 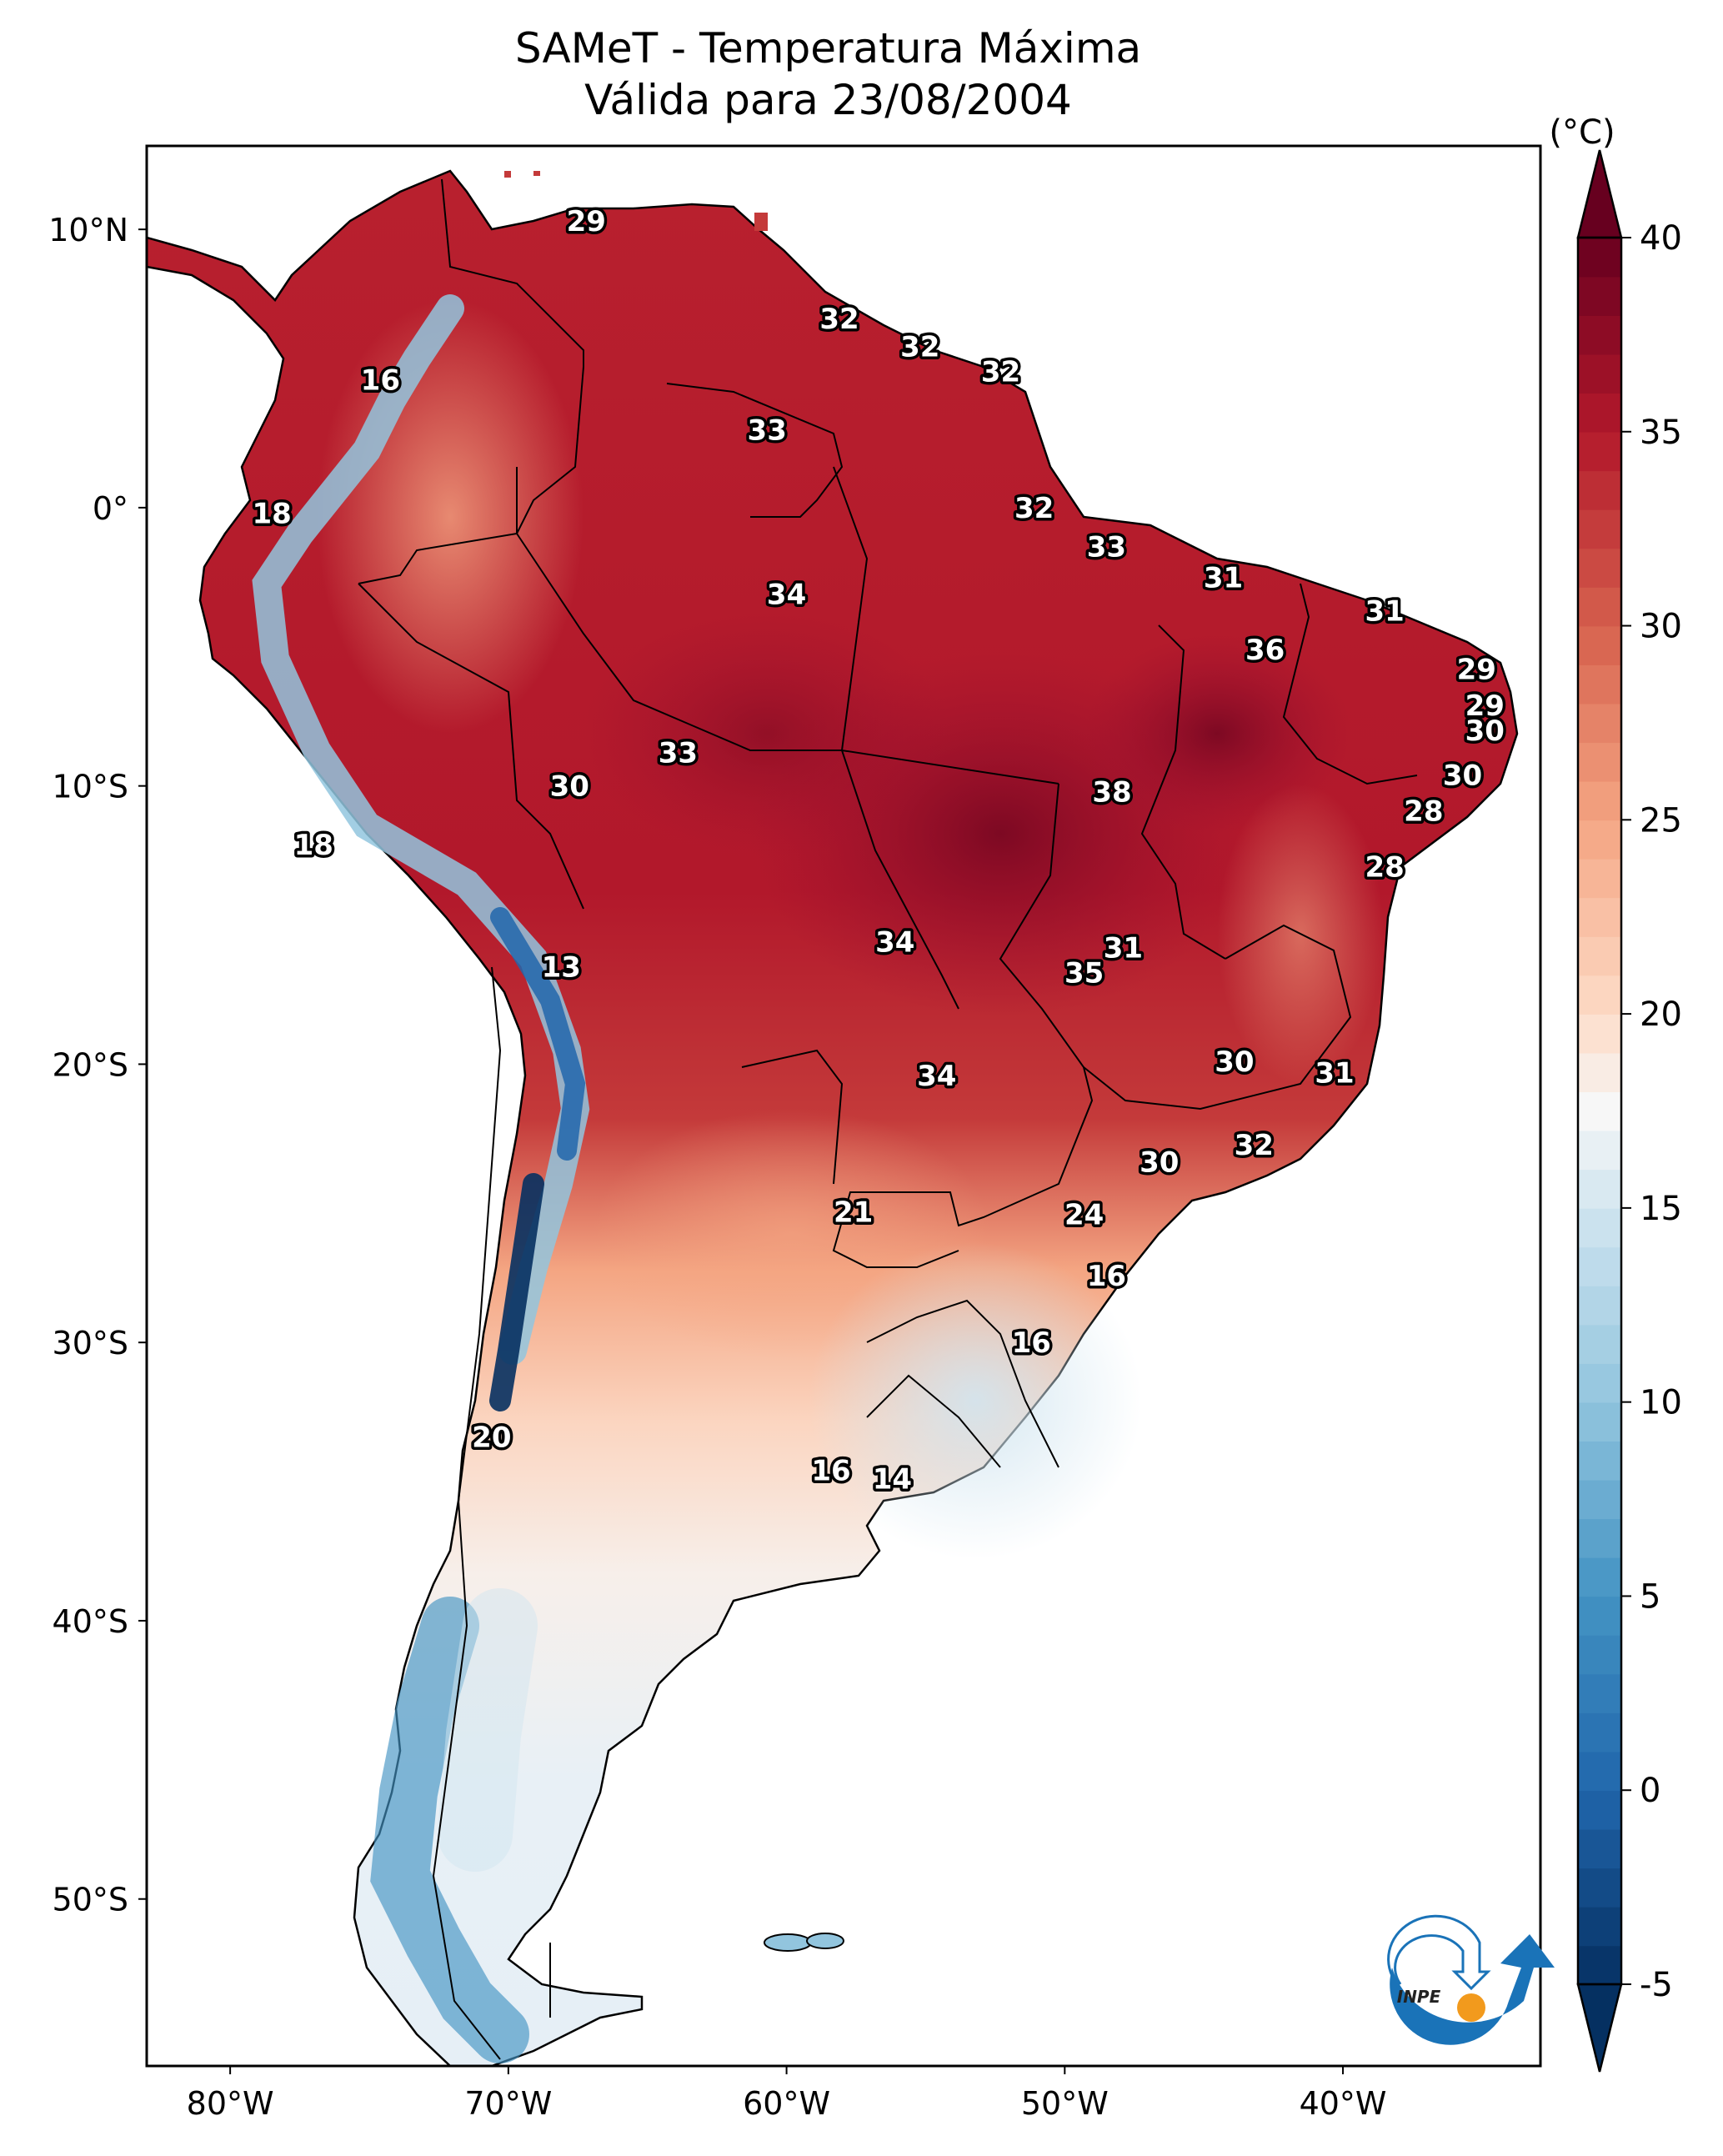 What do you see at coordinates (90, 1343) in the screenshot?
I see `y-tick-label: 30°S` at bounding box center [90, 1343].